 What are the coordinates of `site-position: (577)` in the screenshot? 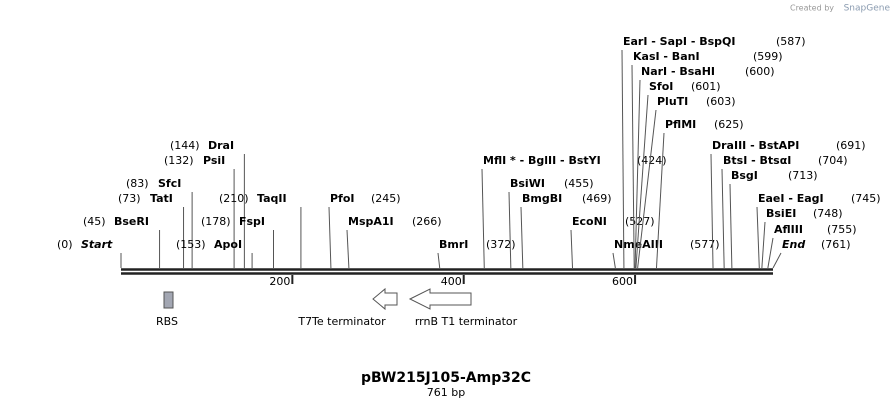 It's located at (705, 244).